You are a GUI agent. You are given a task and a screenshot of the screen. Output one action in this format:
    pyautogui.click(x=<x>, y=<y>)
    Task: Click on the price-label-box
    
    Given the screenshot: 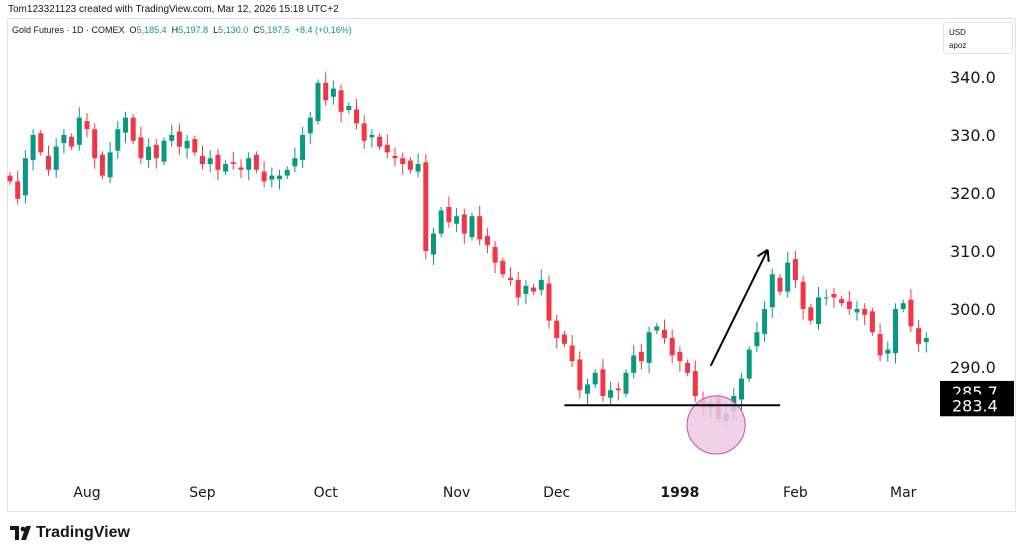 What is the action you would take?
    pyautogui.click(x=977, y=405)
    